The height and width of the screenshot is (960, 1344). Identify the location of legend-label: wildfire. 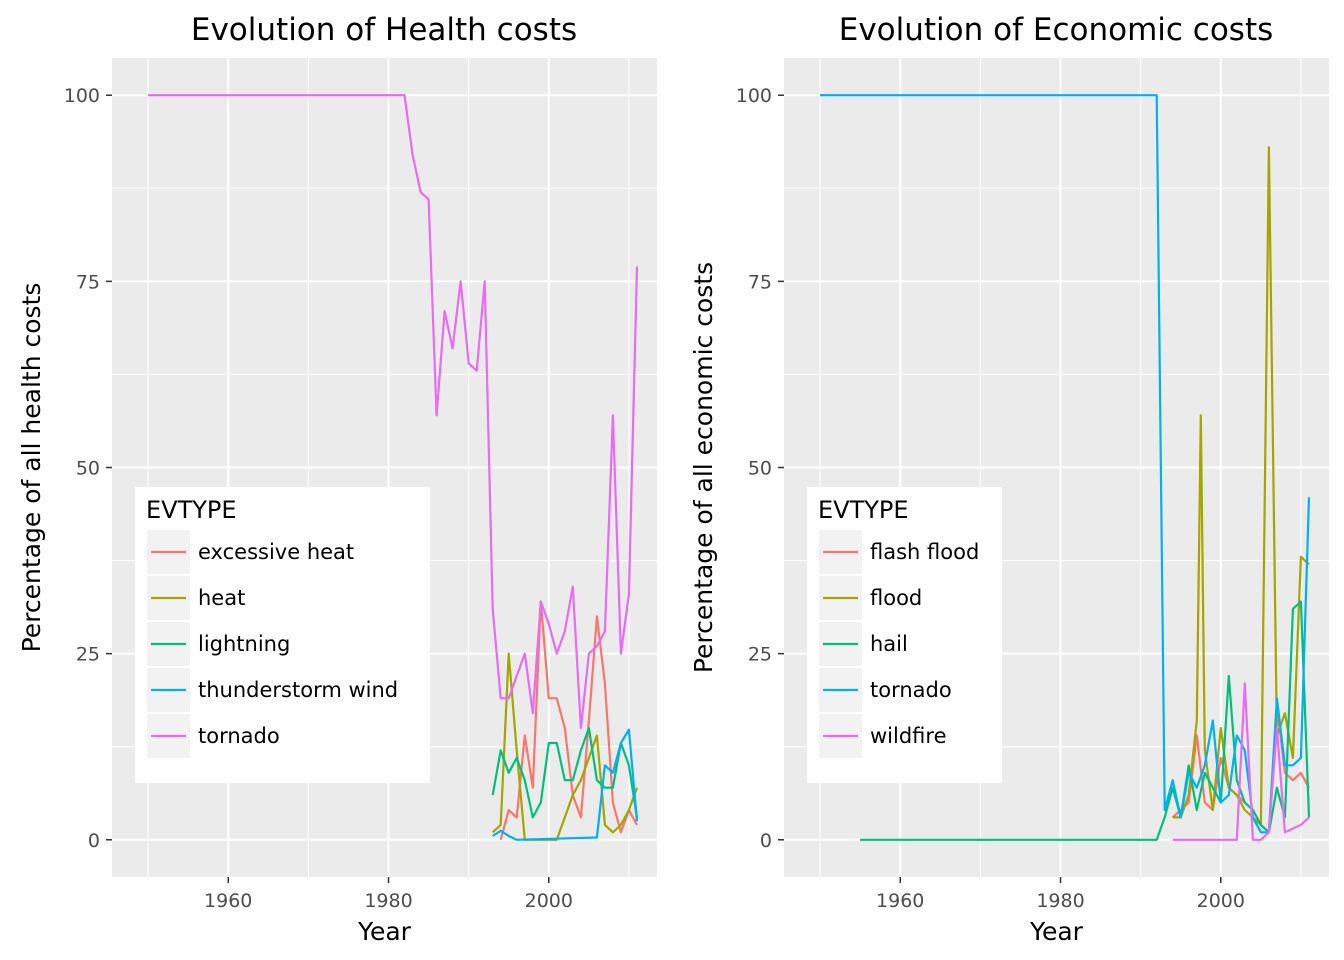
(908, 736).